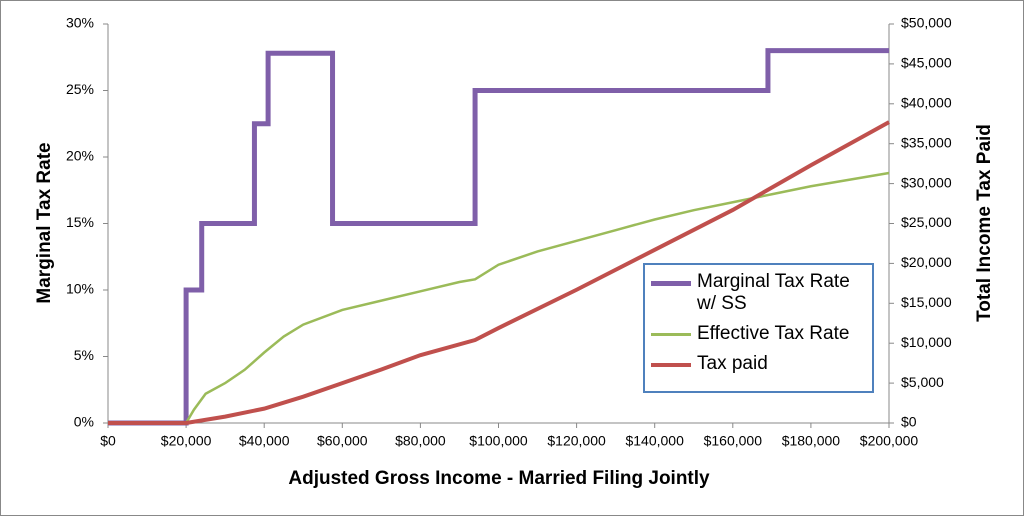 The image size is (1024, 516). I want to click on y2-tick-label: $40,000, so click(926, 103).